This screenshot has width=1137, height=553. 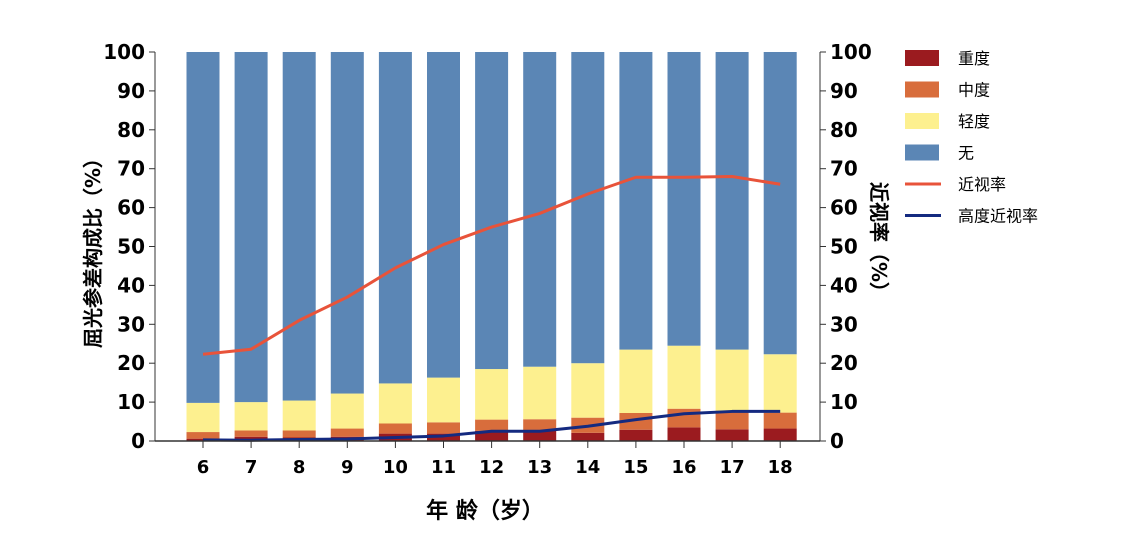 What do you see at coordinates (492, 394) in the screenshot?
I see `bar-轻度-12` at bounding box center [492, 394].